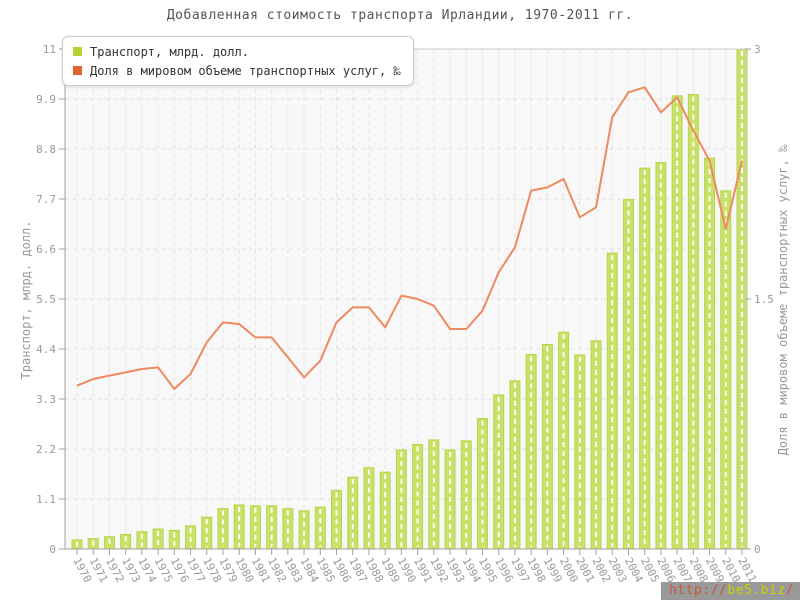 Image resolution: width=800 pixels, height=600 pixels. What do you see at coordinates (77, 70) in the screenshot?
I see `legend-swatch-share-icon` at bounding box center [77, 70].